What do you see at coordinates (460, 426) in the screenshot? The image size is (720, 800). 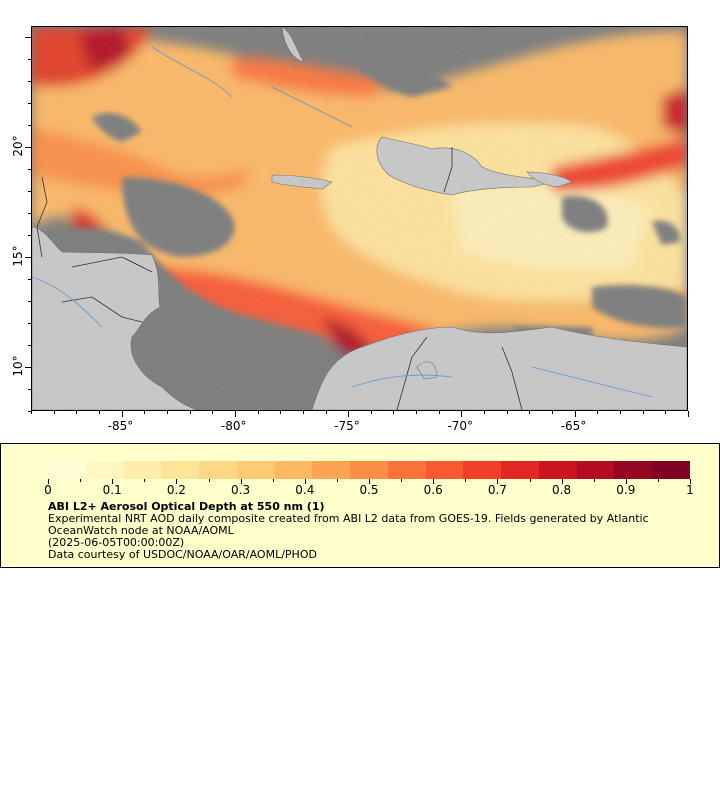 I see `lon-tick-label: -70°` at bounding box center [460, 426].